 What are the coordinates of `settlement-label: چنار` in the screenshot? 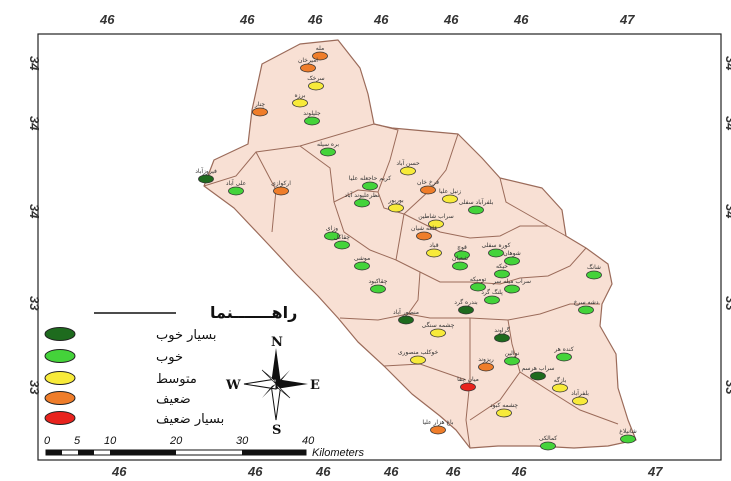 It's located at (260, 104).